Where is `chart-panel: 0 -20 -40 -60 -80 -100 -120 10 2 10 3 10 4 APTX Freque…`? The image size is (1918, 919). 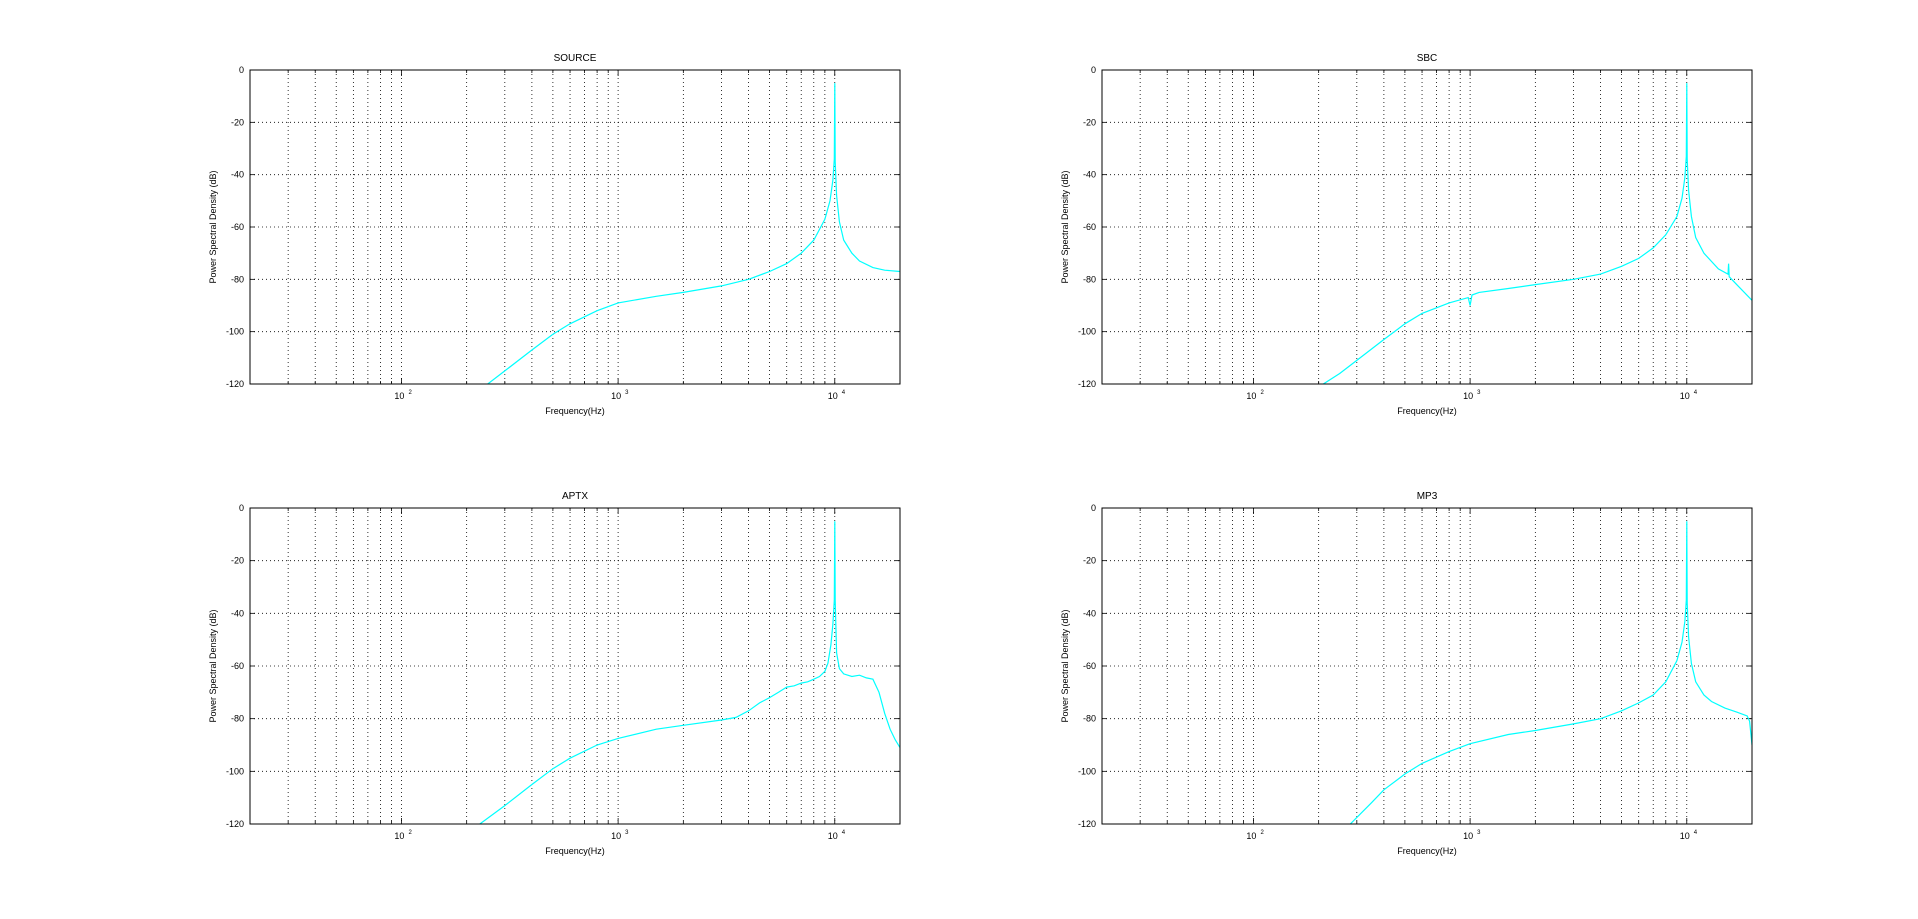
chart-panel: 0 -20 -40 -60 -80 -100 -120 10 2 10 3 10 4 APTX Freque… is located at coordinates (554, 673).